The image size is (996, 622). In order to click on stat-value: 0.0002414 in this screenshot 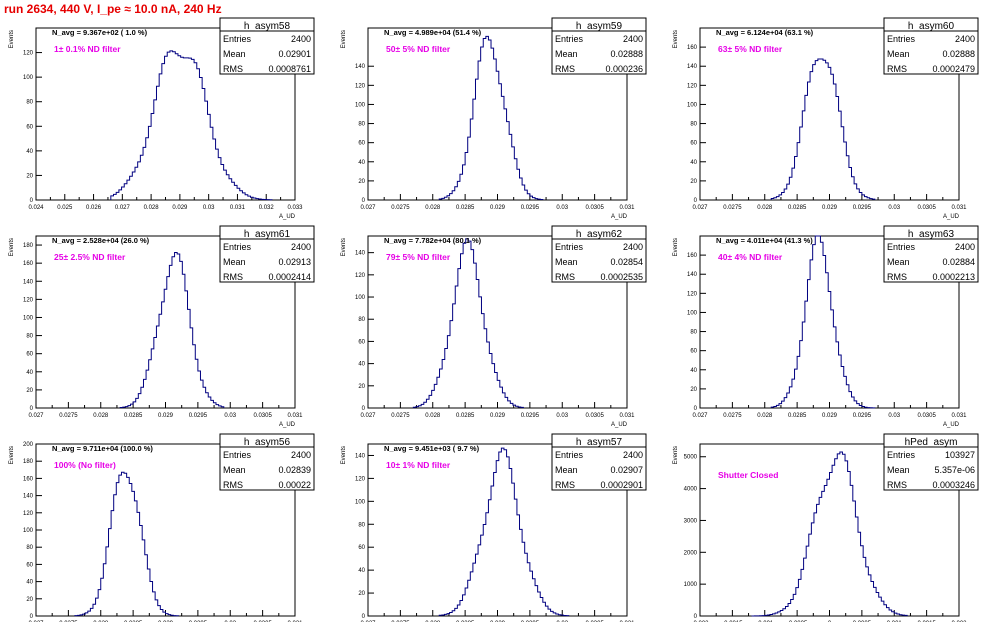, I will do `click(289, 277)`.